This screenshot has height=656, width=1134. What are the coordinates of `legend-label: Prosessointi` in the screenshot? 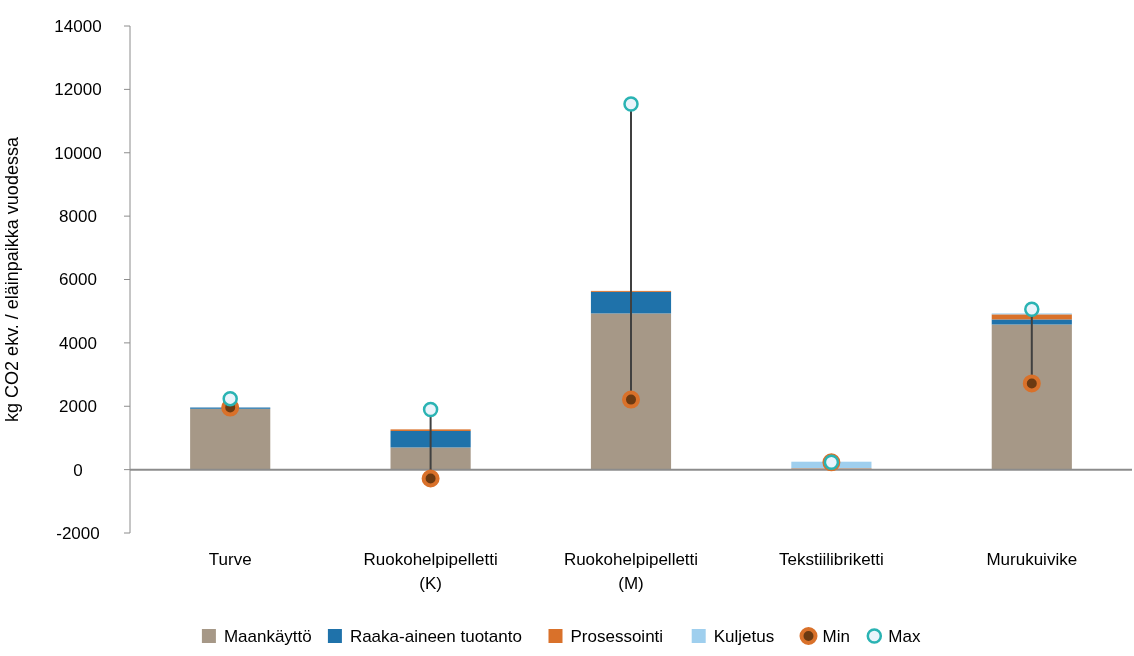 It's located at (617, 636).